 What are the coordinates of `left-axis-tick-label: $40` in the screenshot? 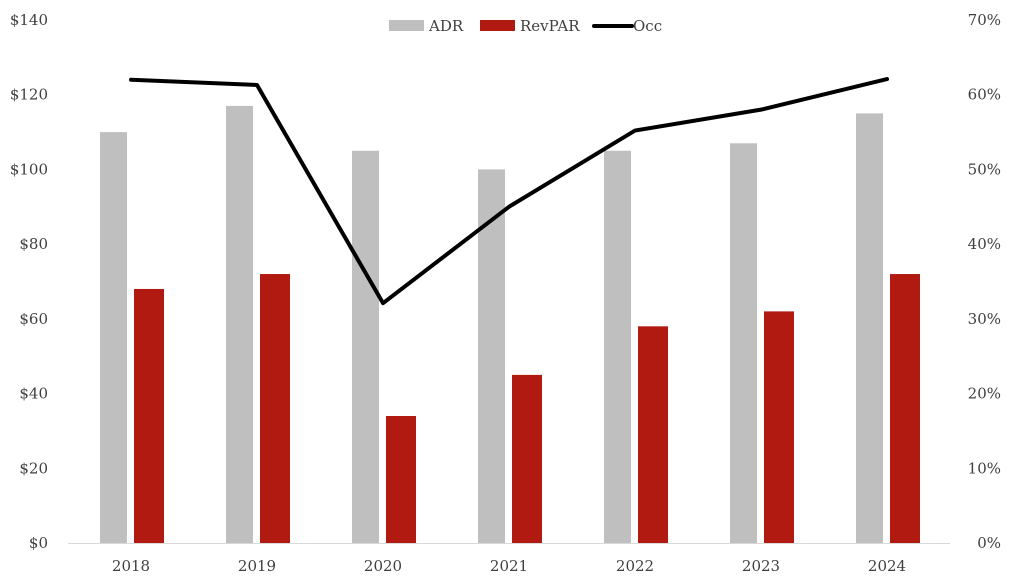 It's located at (33, 394).